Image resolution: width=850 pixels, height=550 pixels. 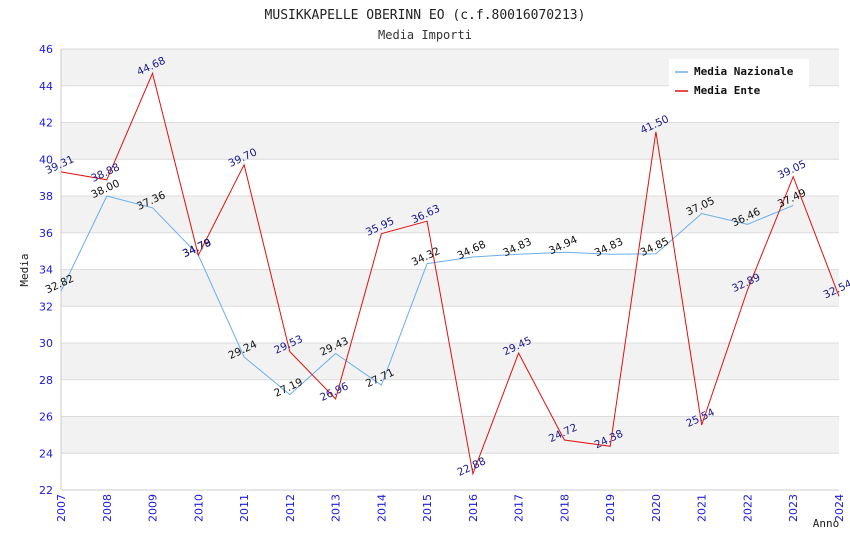 I want to click on x-tick-label: 2018, so click(x=564, y=508).